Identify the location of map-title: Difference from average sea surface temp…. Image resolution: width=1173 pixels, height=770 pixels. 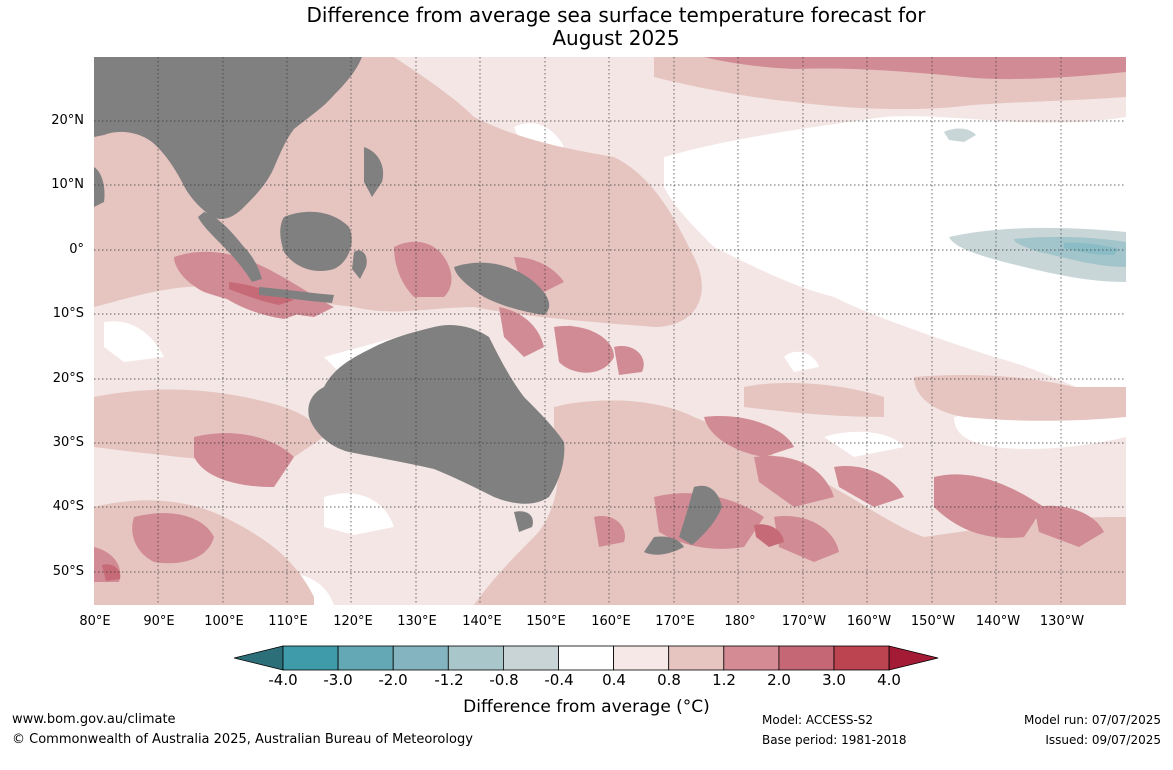
(586, 27).